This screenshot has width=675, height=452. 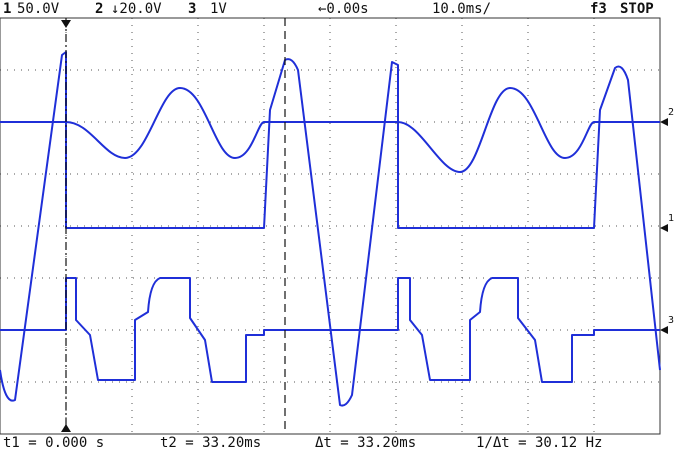 I want to click on trigger-source: f3, so click(x=598, y=9).